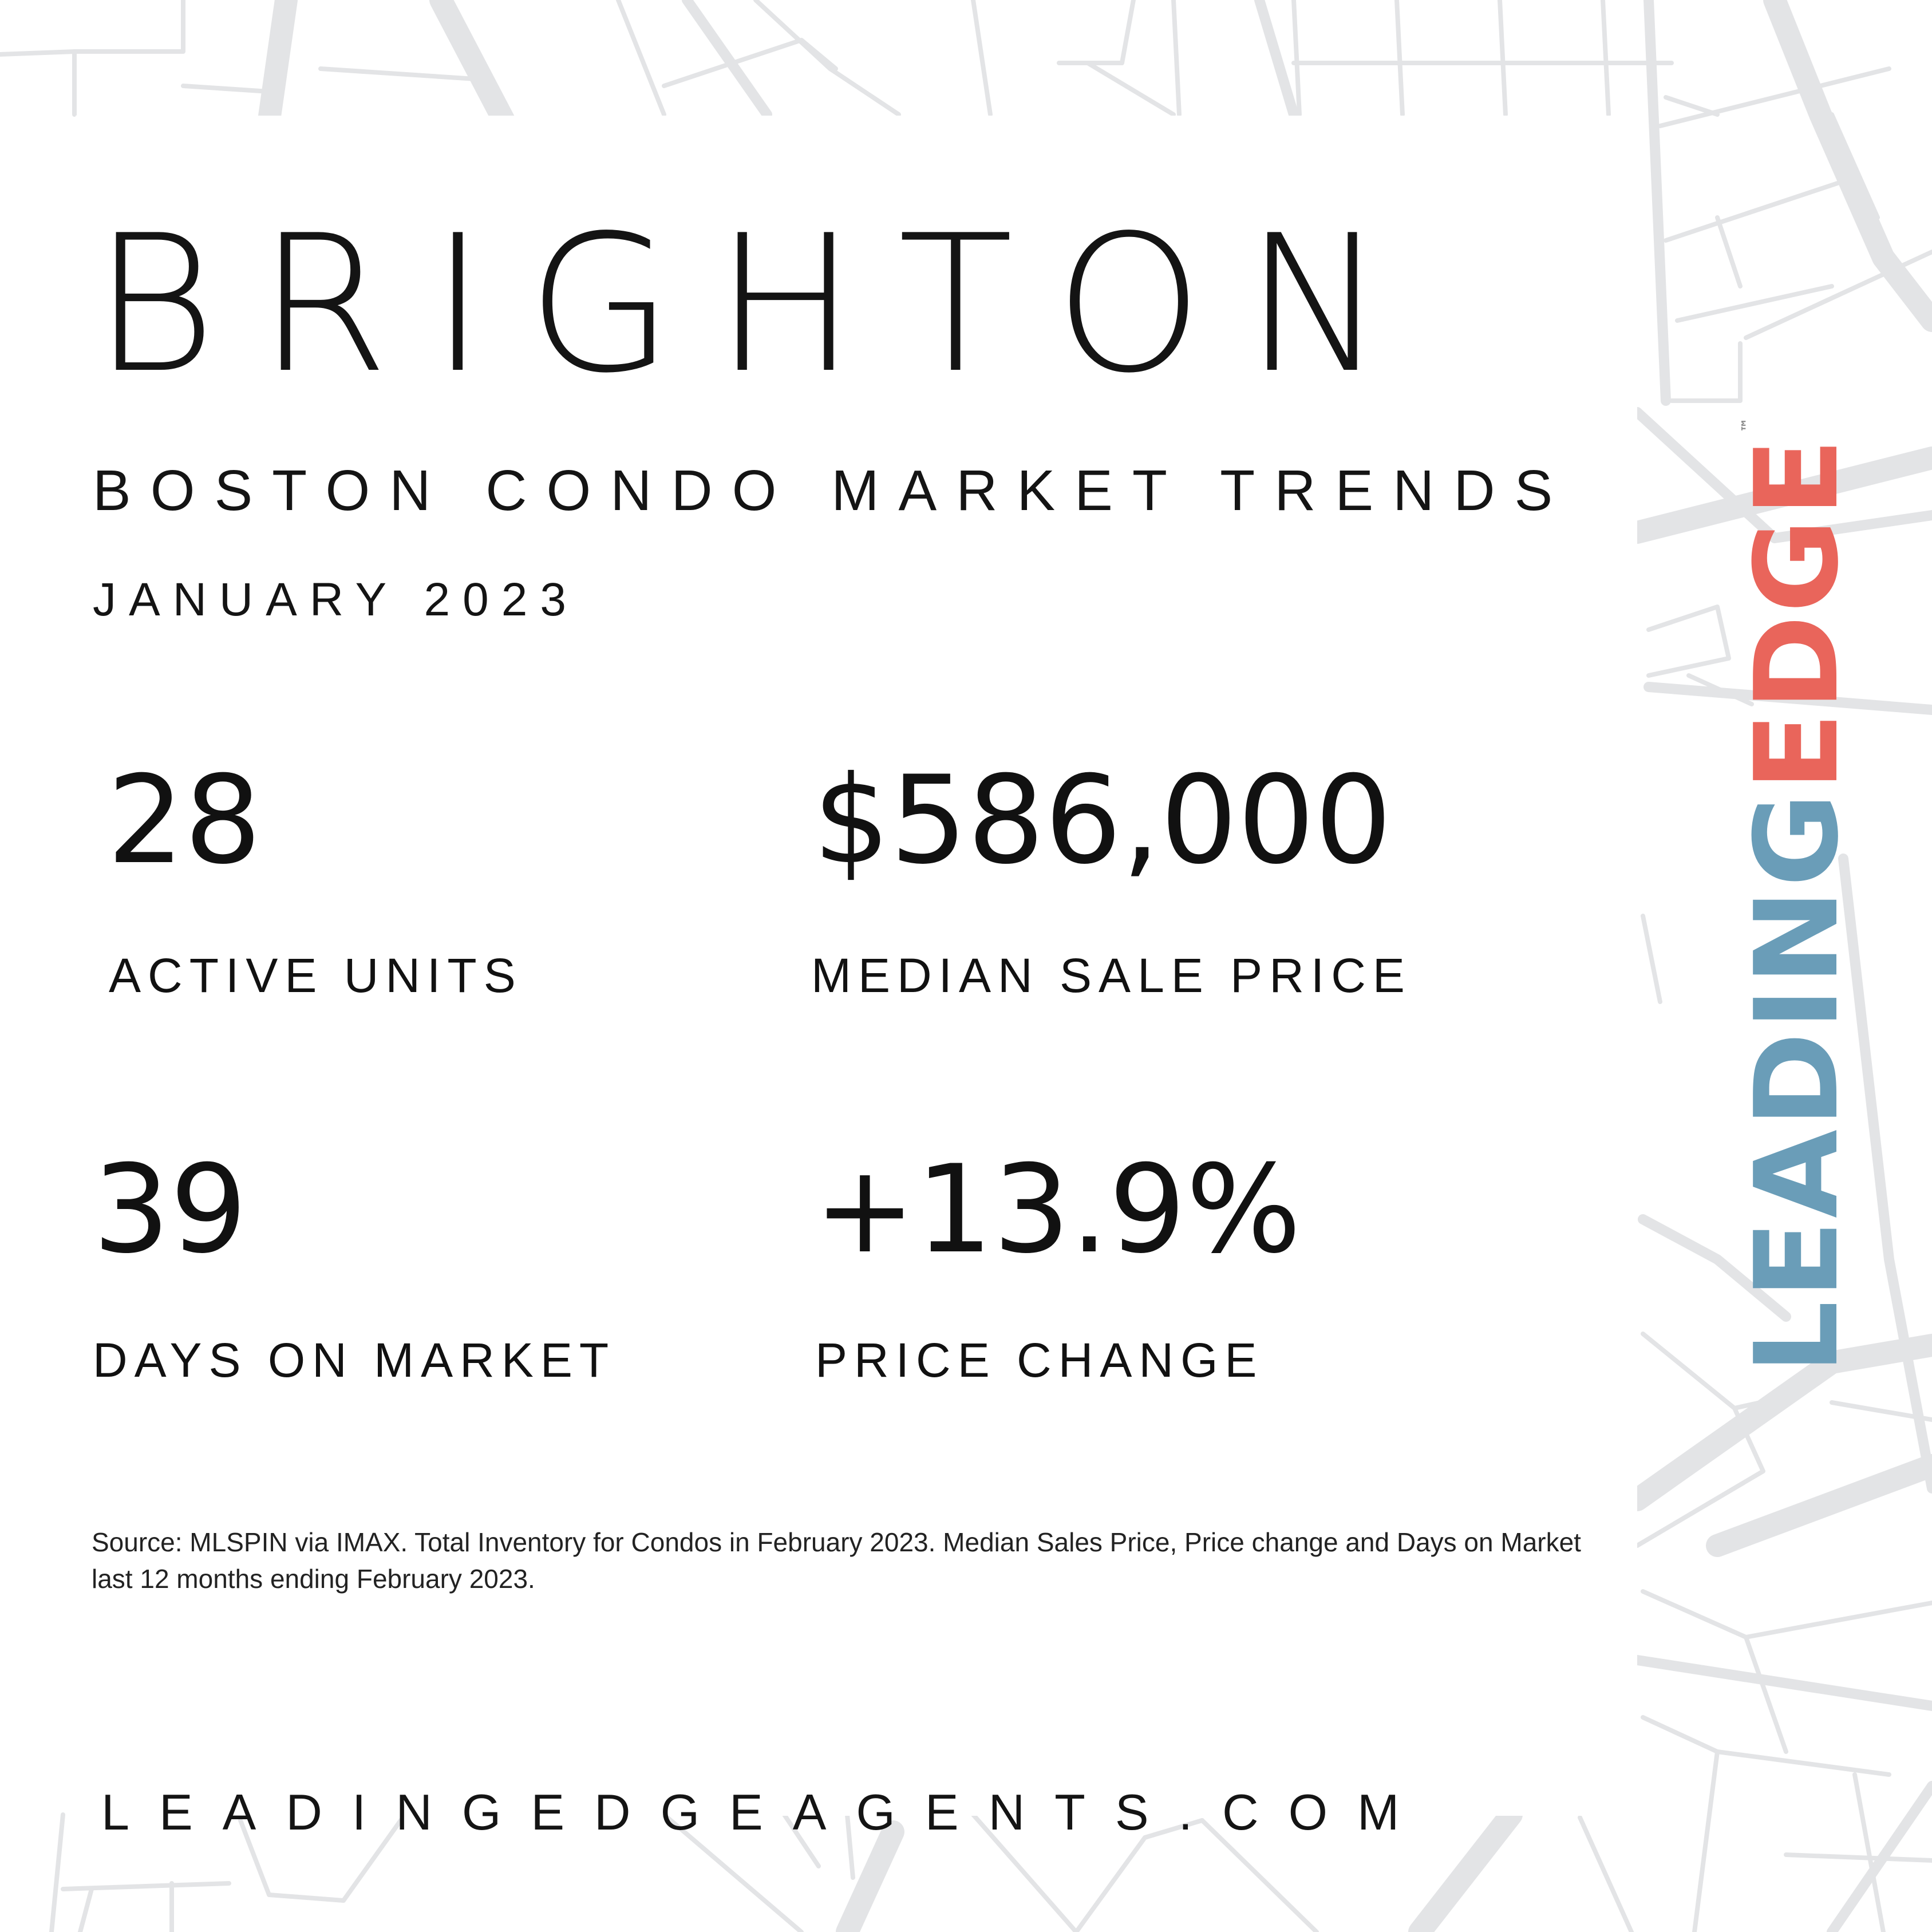  I want to click on logo-edge-text: EDGE, so click(1797, 613).